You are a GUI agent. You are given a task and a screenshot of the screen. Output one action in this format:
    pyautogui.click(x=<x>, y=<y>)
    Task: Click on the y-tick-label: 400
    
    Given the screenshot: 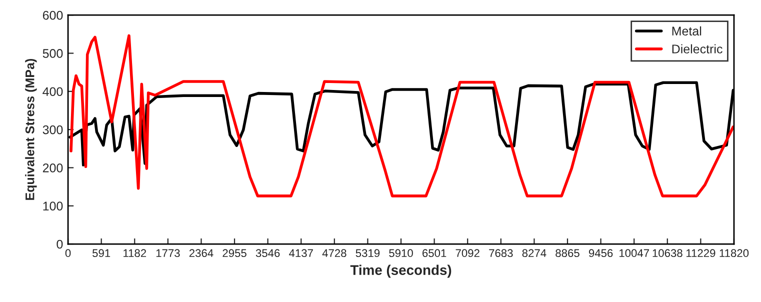 What is the action you would take?
    pyautogui.click(x=52, y=91)
    